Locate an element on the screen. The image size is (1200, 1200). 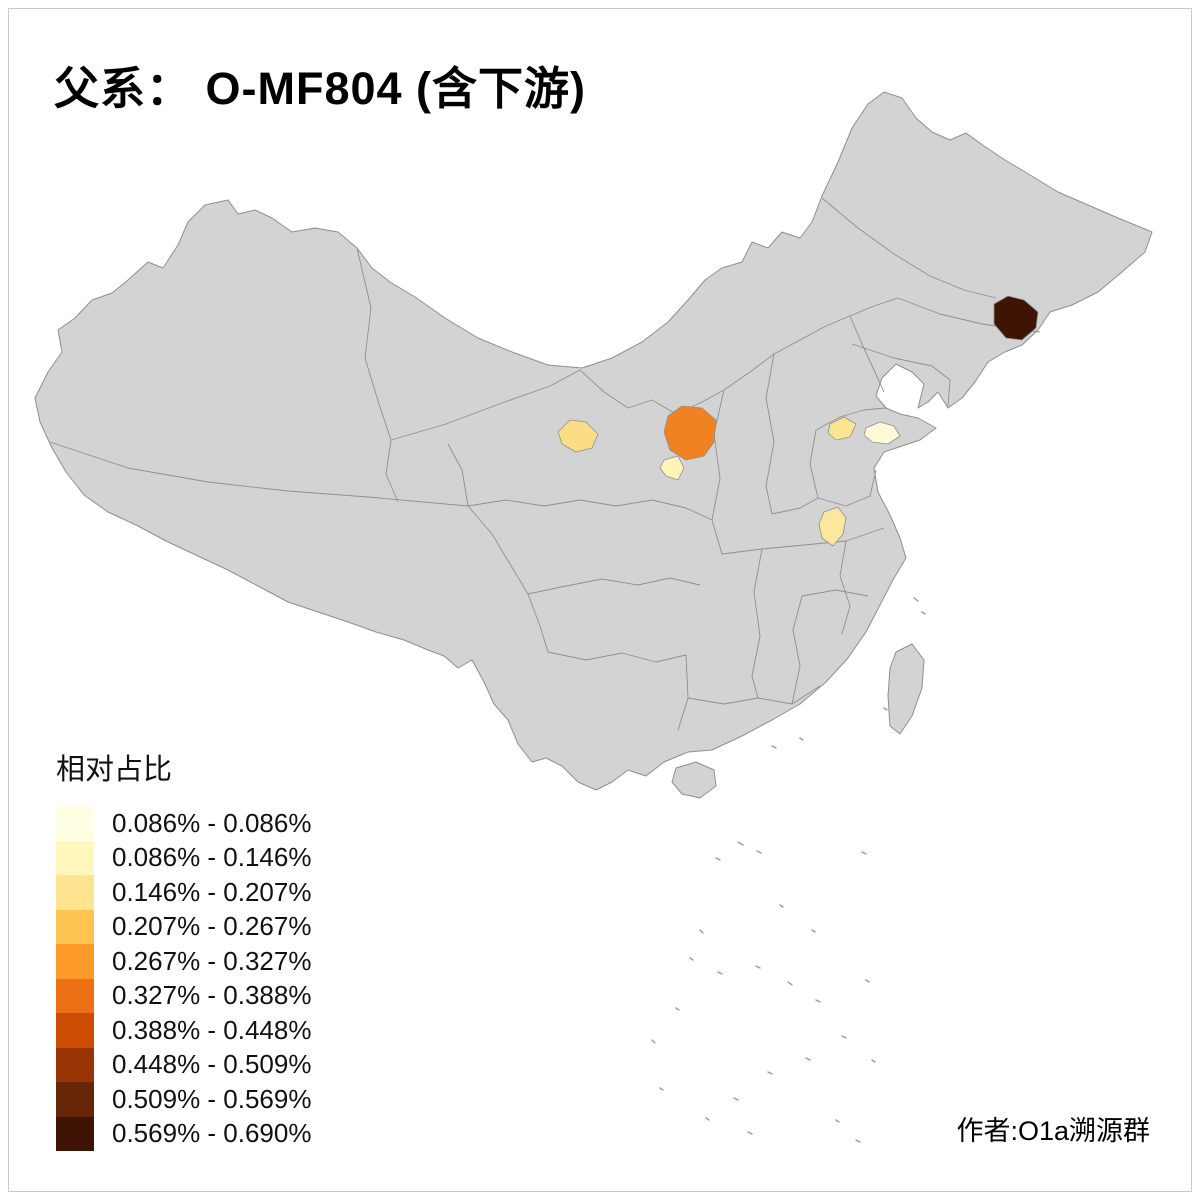
legend-item: 0.086% - 0.086% is located at coordinates (183, 823).